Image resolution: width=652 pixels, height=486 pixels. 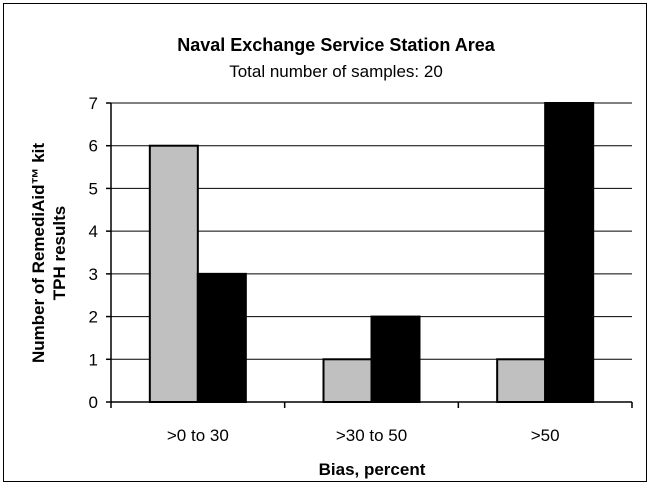 I want to click on y-tick-label: 4, so click(x=93, y=231).